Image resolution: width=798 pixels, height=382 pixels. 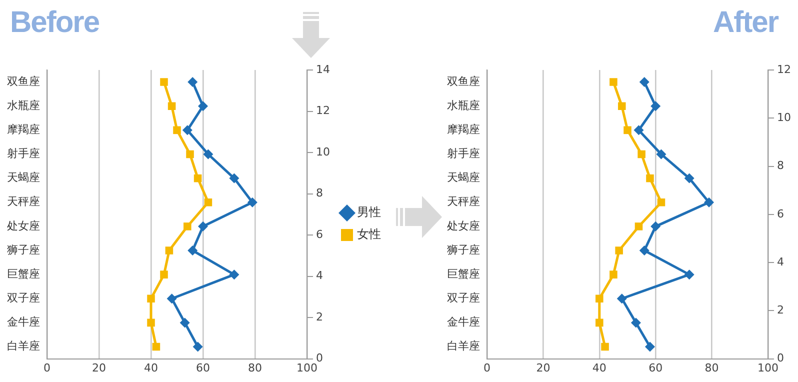 I want to click on chart-title: After, so click(x=745, y=23).